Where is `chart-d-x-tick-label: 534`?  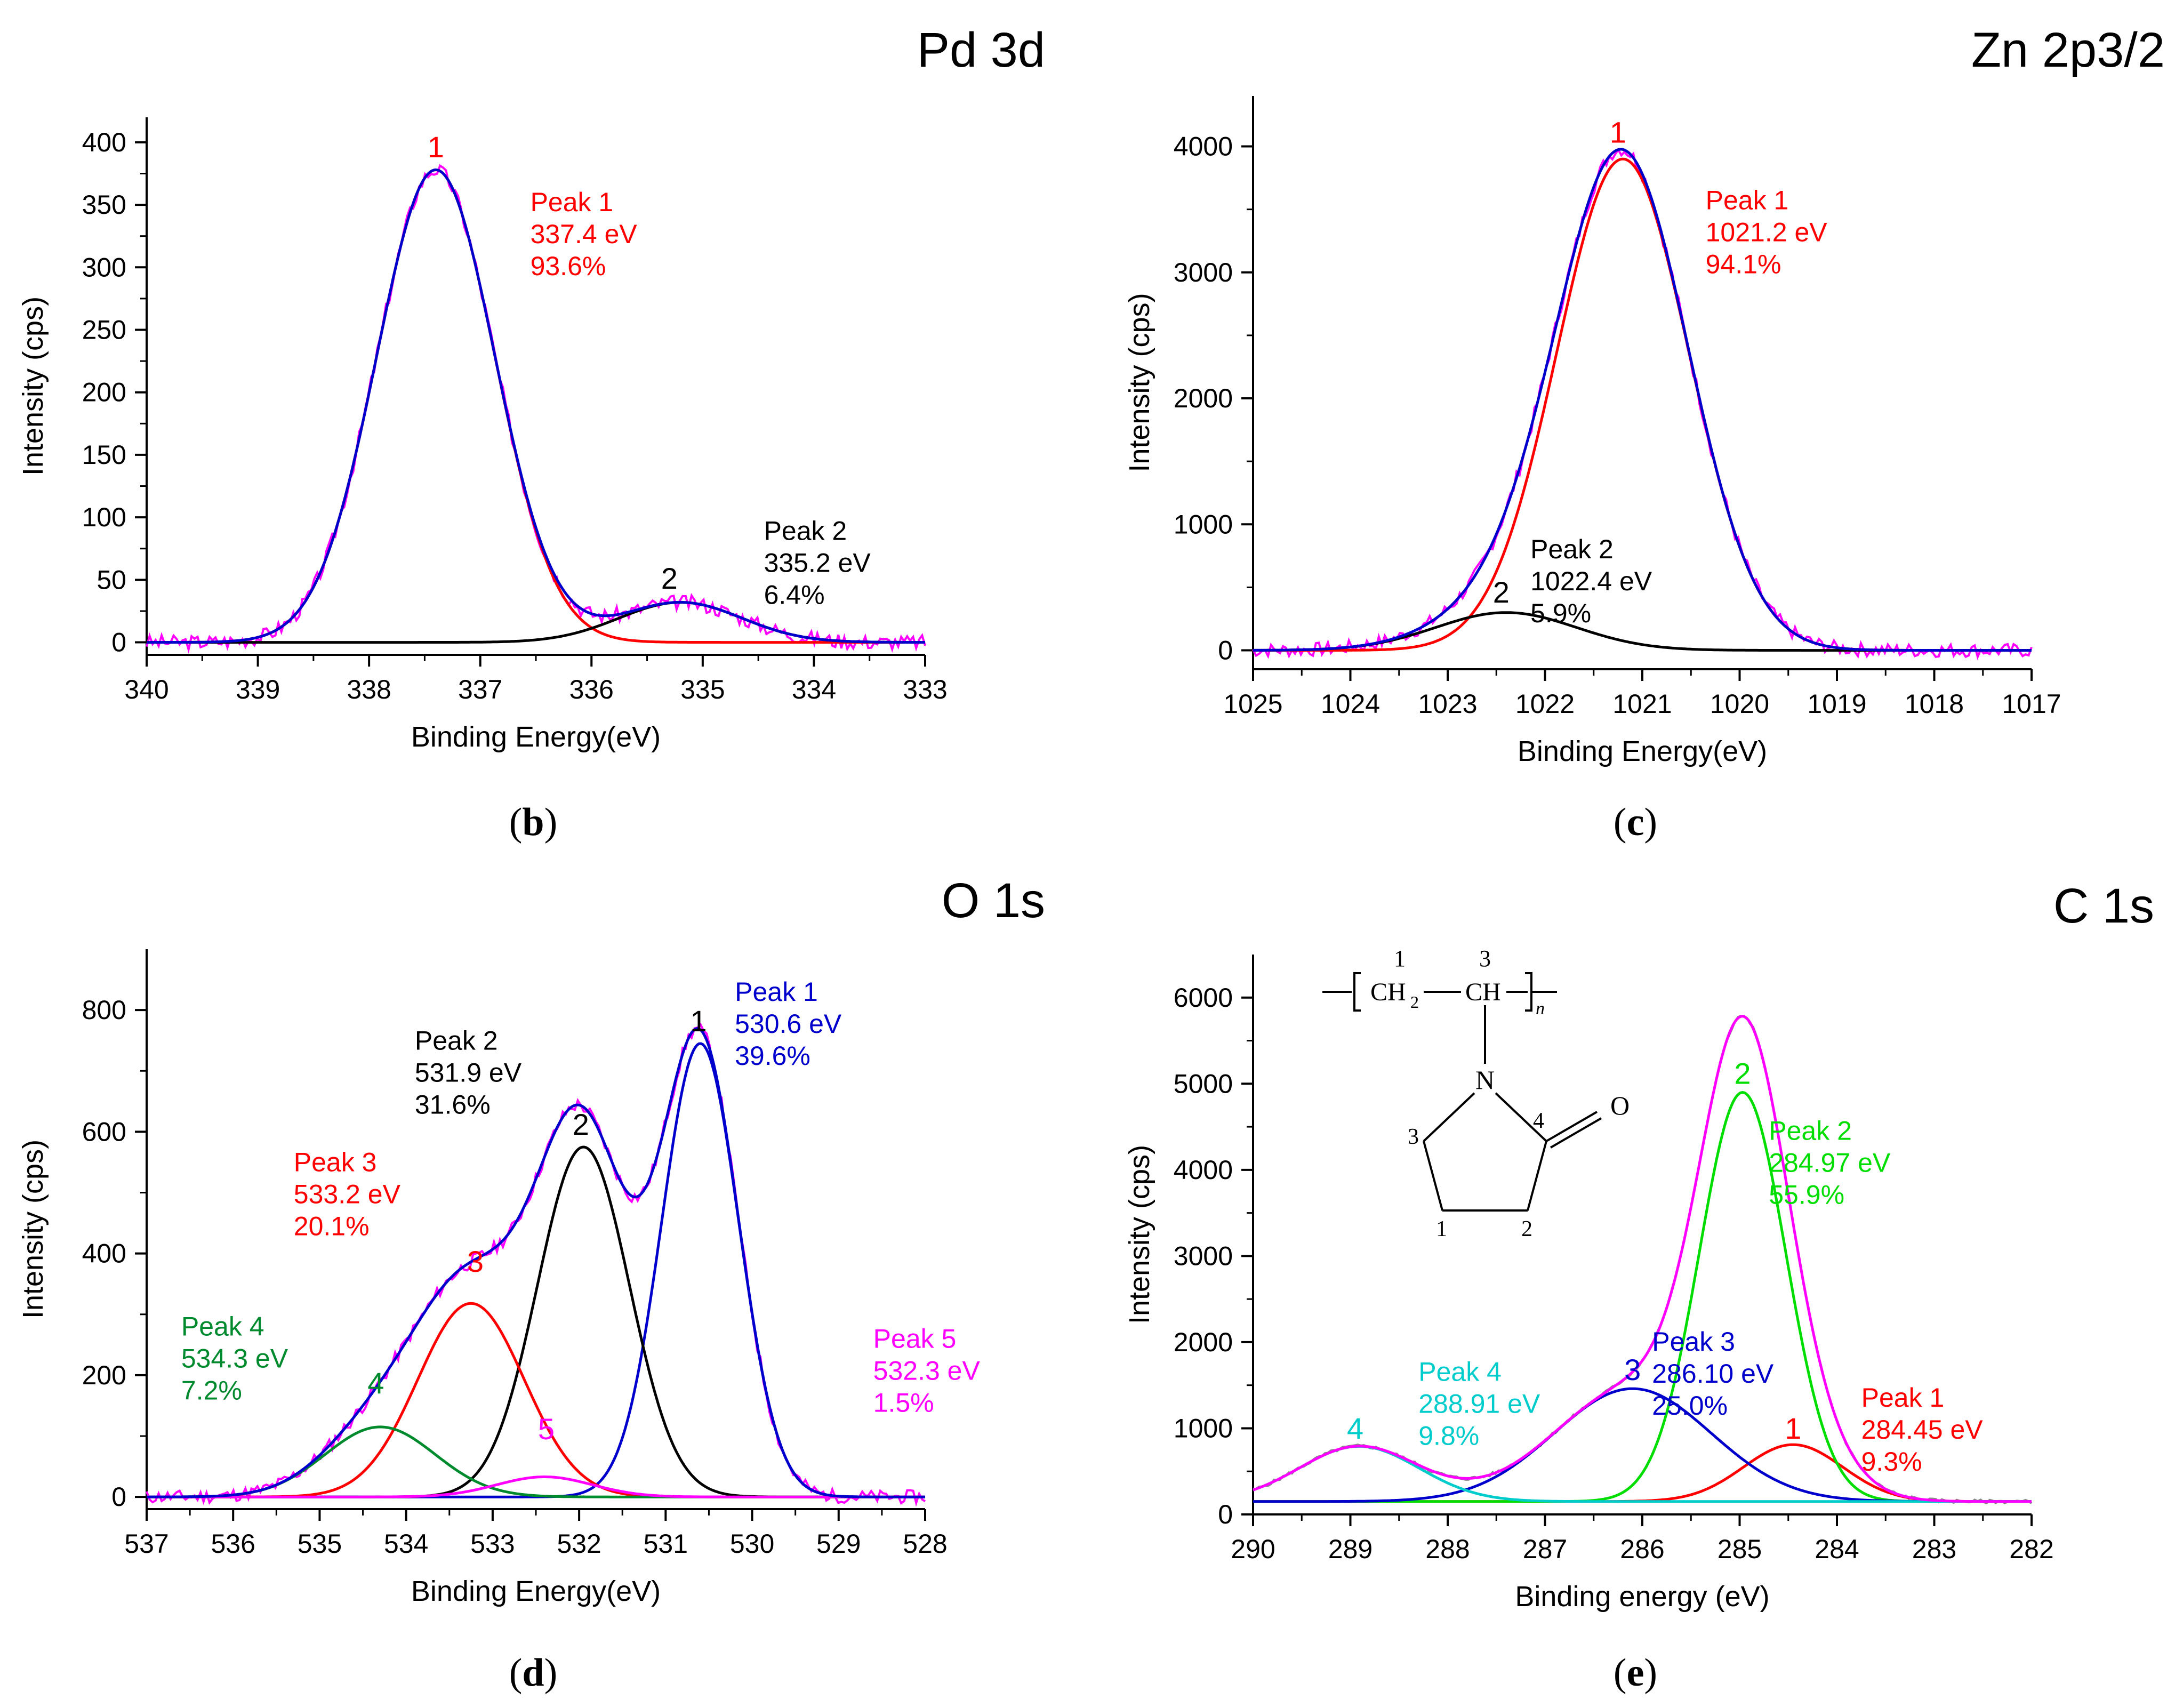 chart-d-x-tick-label: 534 is located at coordinates (406, 1544).